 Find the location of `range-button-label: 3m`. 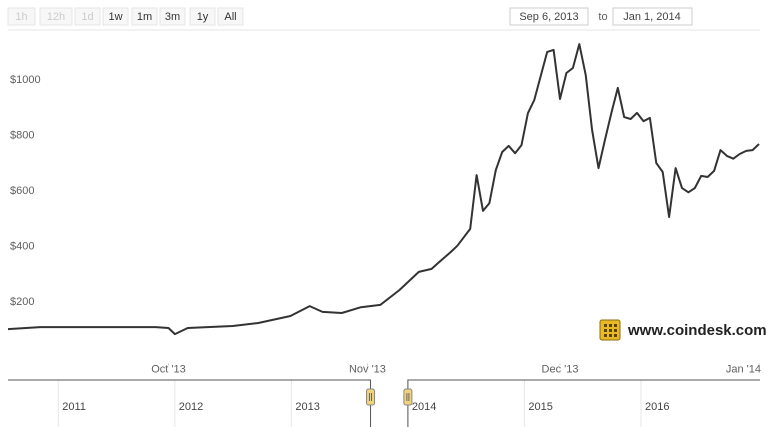

range-button-label: 3m is located at coordinates (172, 17).